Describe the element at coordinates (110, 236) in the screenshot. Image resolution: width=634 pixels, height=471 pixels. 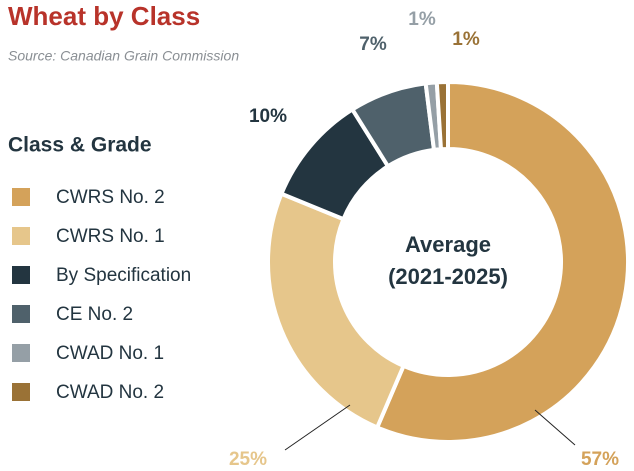
I see `legend-label: CWRS No. 1` at that location.